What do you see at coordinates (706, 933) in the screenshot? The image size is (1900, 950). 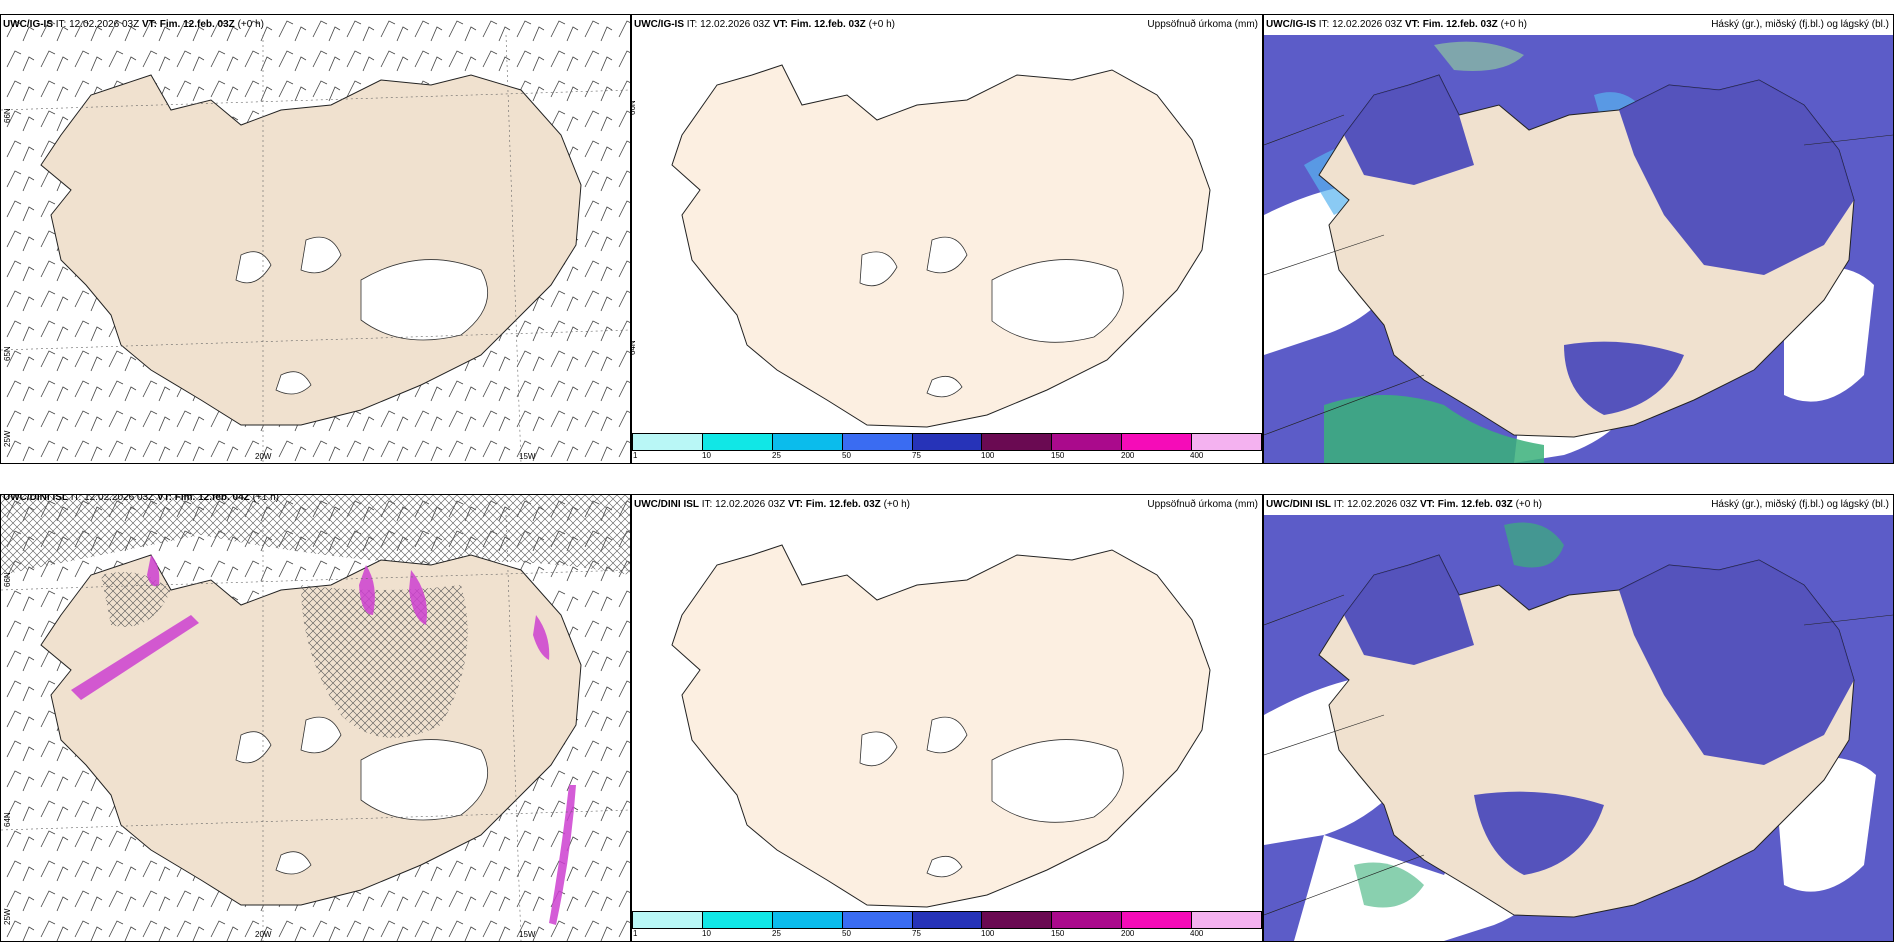 I see `colorbar-label: 10` at bounding box center [706, 933].